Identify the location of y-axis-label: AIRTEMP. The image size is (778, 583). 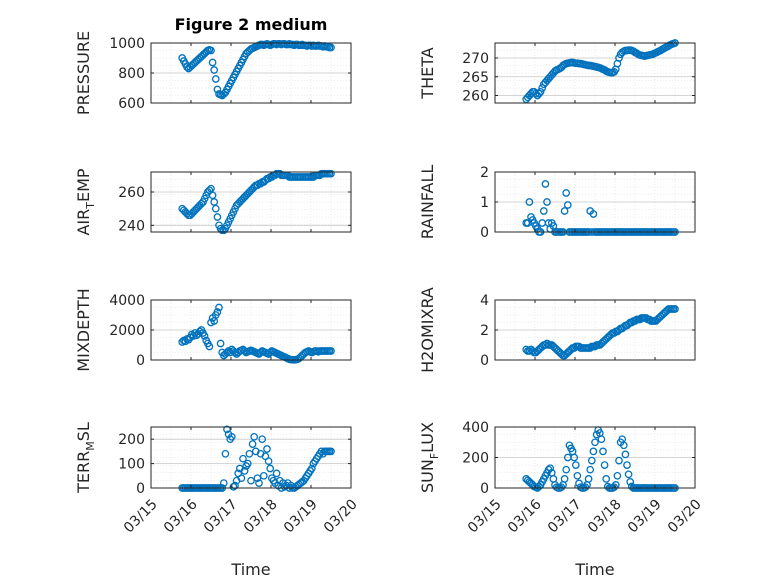
(85, 201).